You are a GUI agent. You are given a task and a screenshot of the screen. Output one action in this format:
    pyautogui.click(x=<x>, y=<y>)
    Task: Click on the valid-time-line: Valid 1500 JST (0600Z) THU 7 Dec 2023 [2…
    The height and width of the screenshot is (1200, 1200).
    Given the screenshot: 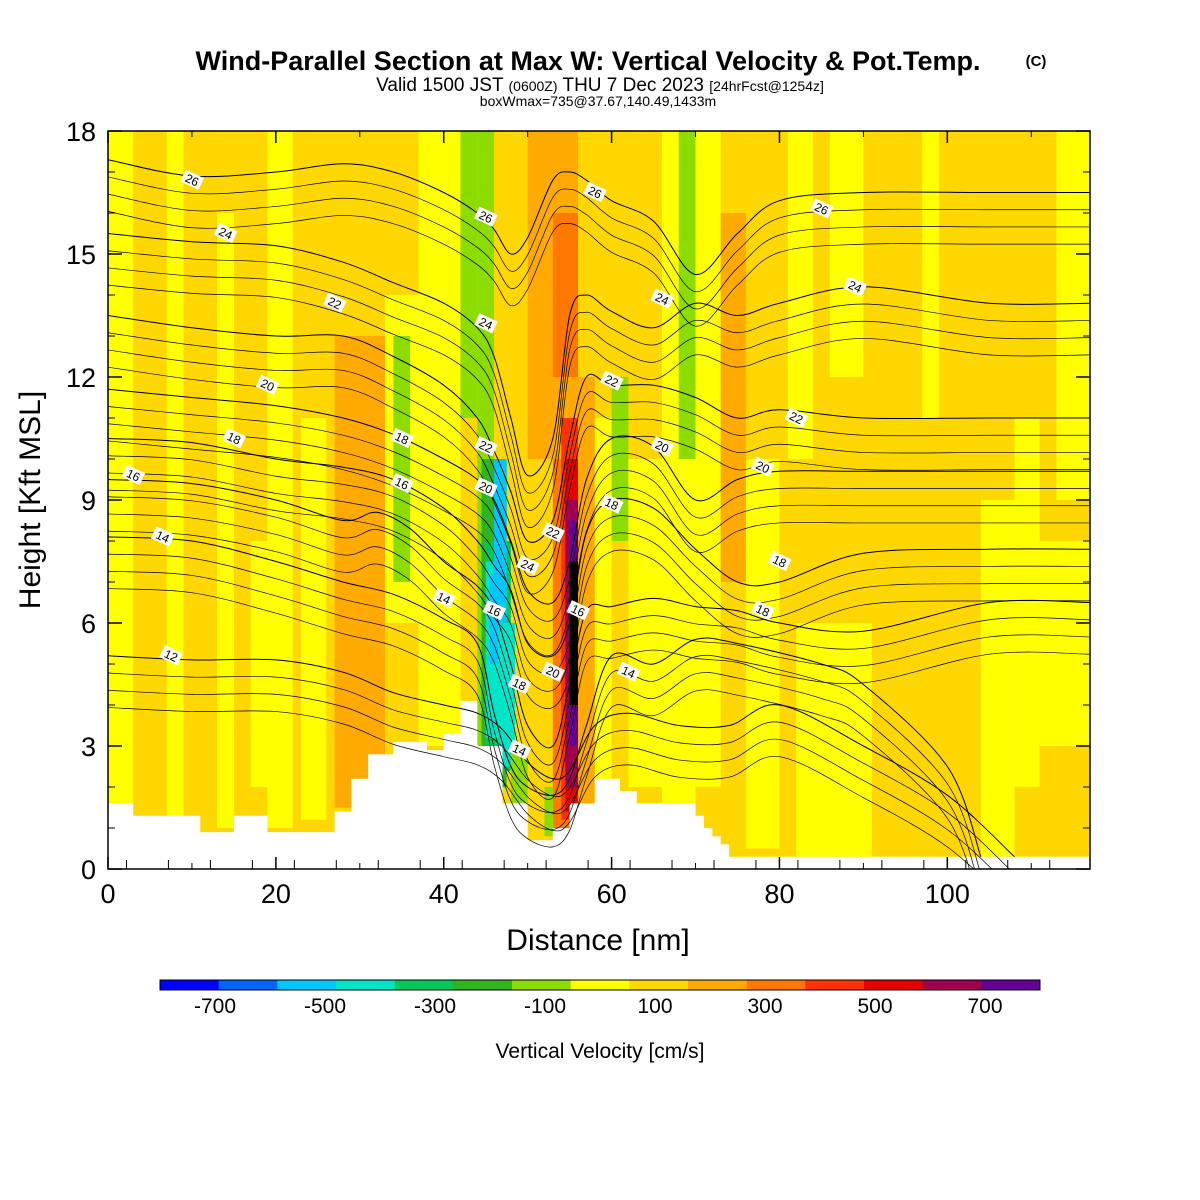 What is the action you would take?
    pyautogui.click(x=600, y=85)
    